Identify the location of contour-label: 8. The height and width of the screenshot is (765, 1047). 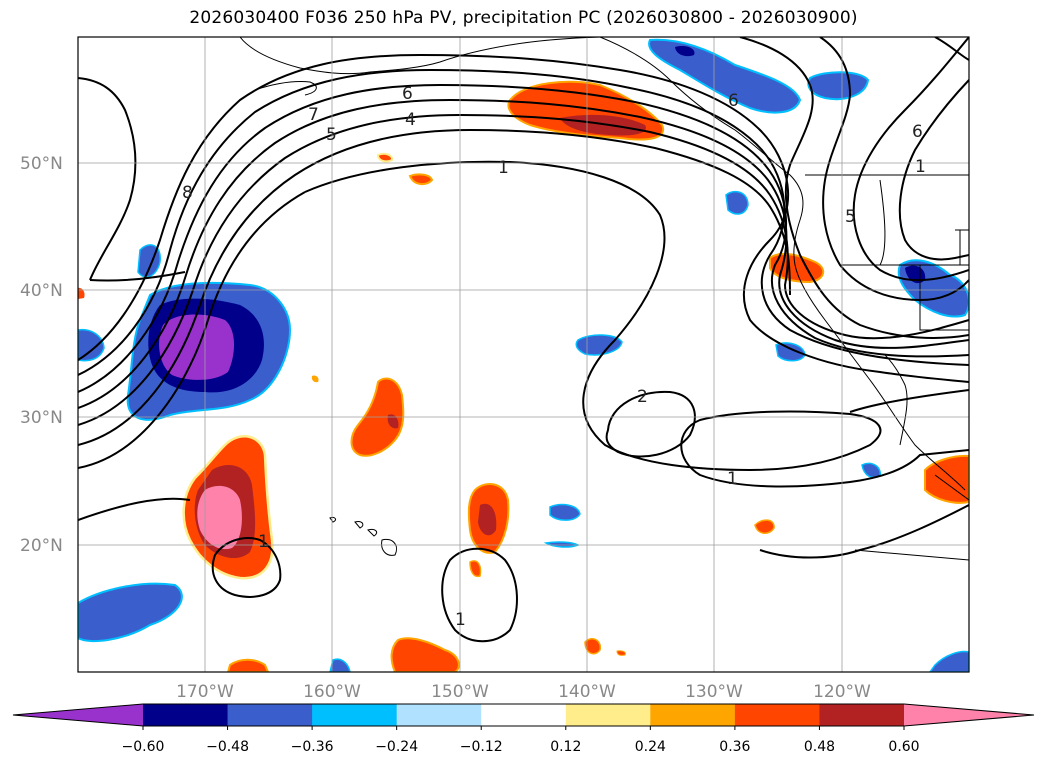
(187, 193).